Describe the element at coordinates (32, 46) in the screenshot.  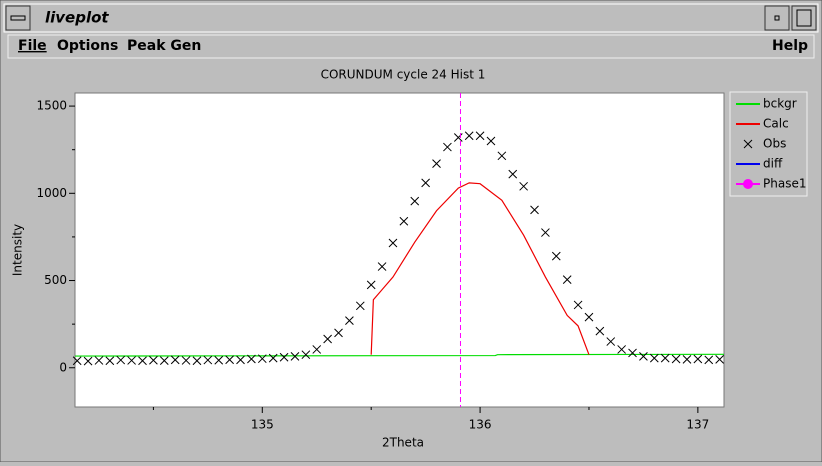
I see `menu-file: File` at that location.